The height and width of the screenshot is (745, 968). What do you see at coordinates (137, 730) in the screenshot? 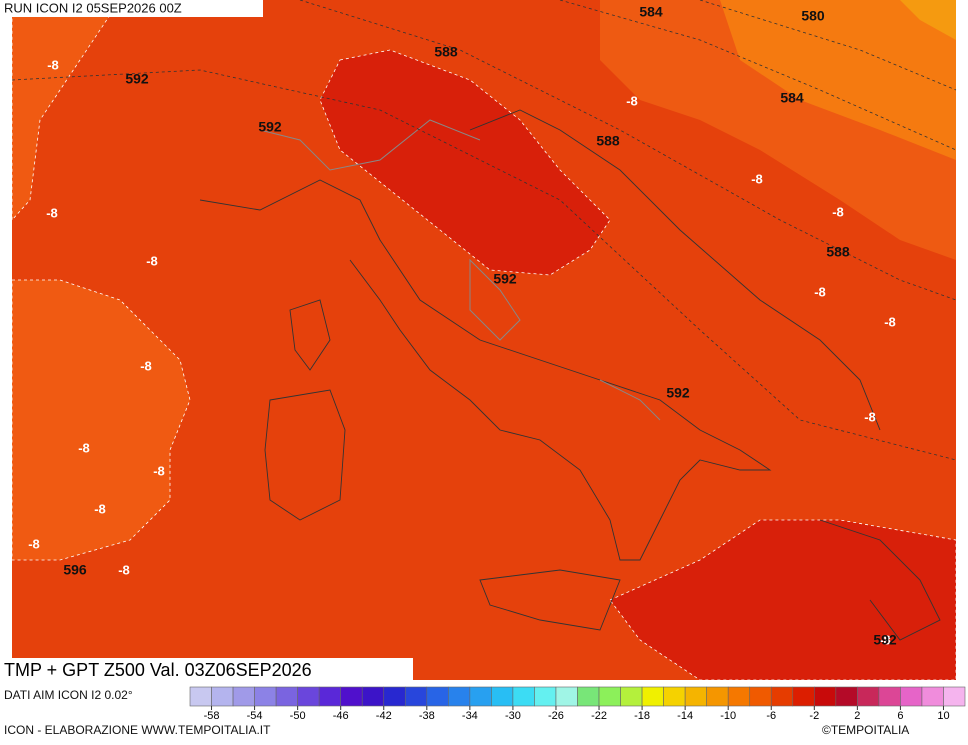
I see `credit: ICON - ELABORAZIONE WWW.TEMPOITALIA.IT` at bounding box center [137, 730].